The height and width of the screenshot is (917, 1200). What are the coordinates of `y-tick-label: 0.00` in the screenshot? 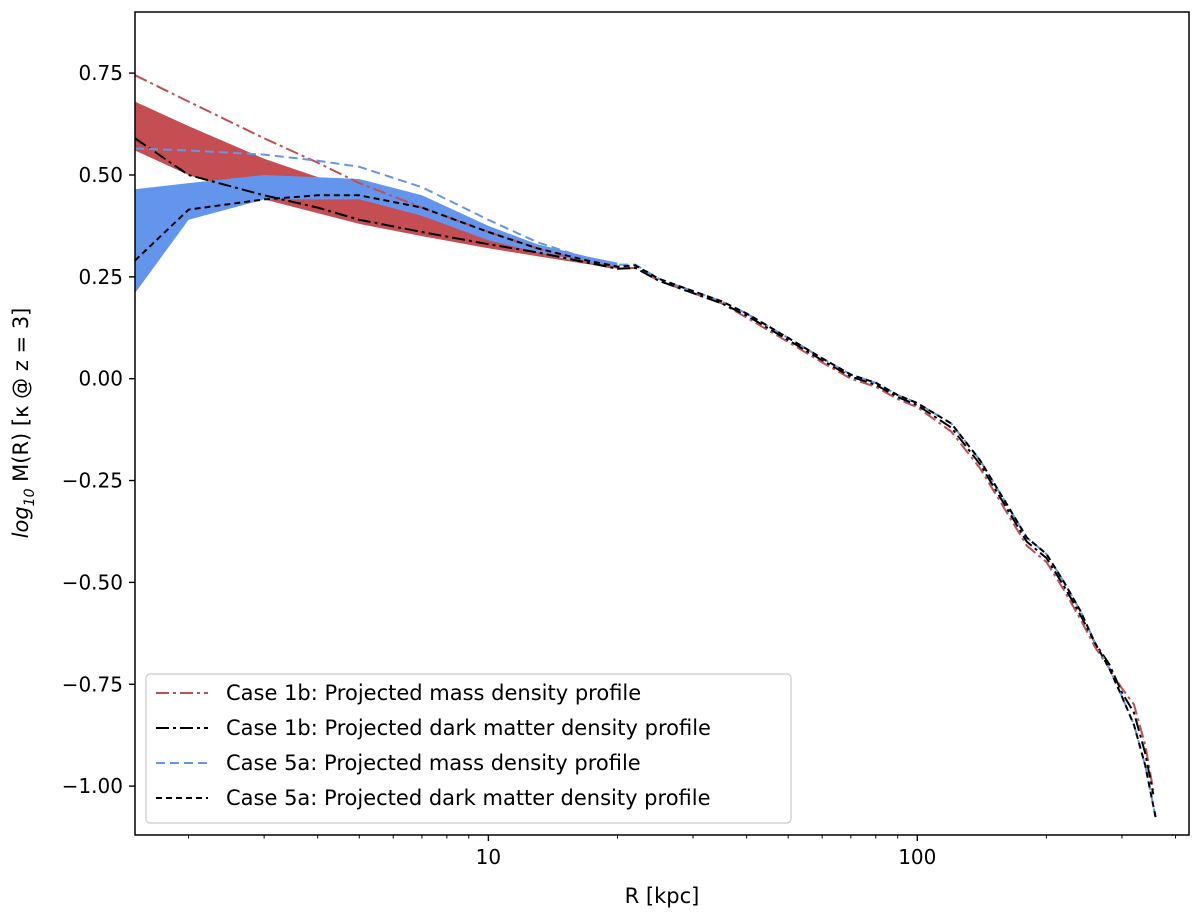 It's located at (100, 379).